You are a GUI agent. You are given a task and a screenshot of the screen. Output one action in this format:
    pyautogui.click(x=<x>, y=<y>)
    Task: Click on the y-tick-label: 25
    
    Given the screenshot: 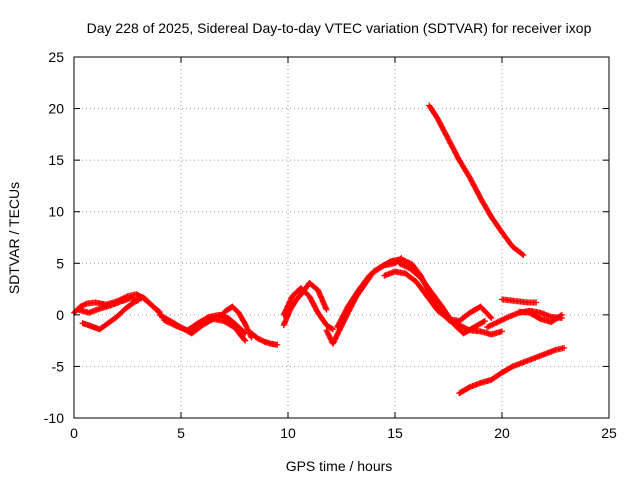 What is the action you would take?
    pyautogui.click(x=56, y=57)
    